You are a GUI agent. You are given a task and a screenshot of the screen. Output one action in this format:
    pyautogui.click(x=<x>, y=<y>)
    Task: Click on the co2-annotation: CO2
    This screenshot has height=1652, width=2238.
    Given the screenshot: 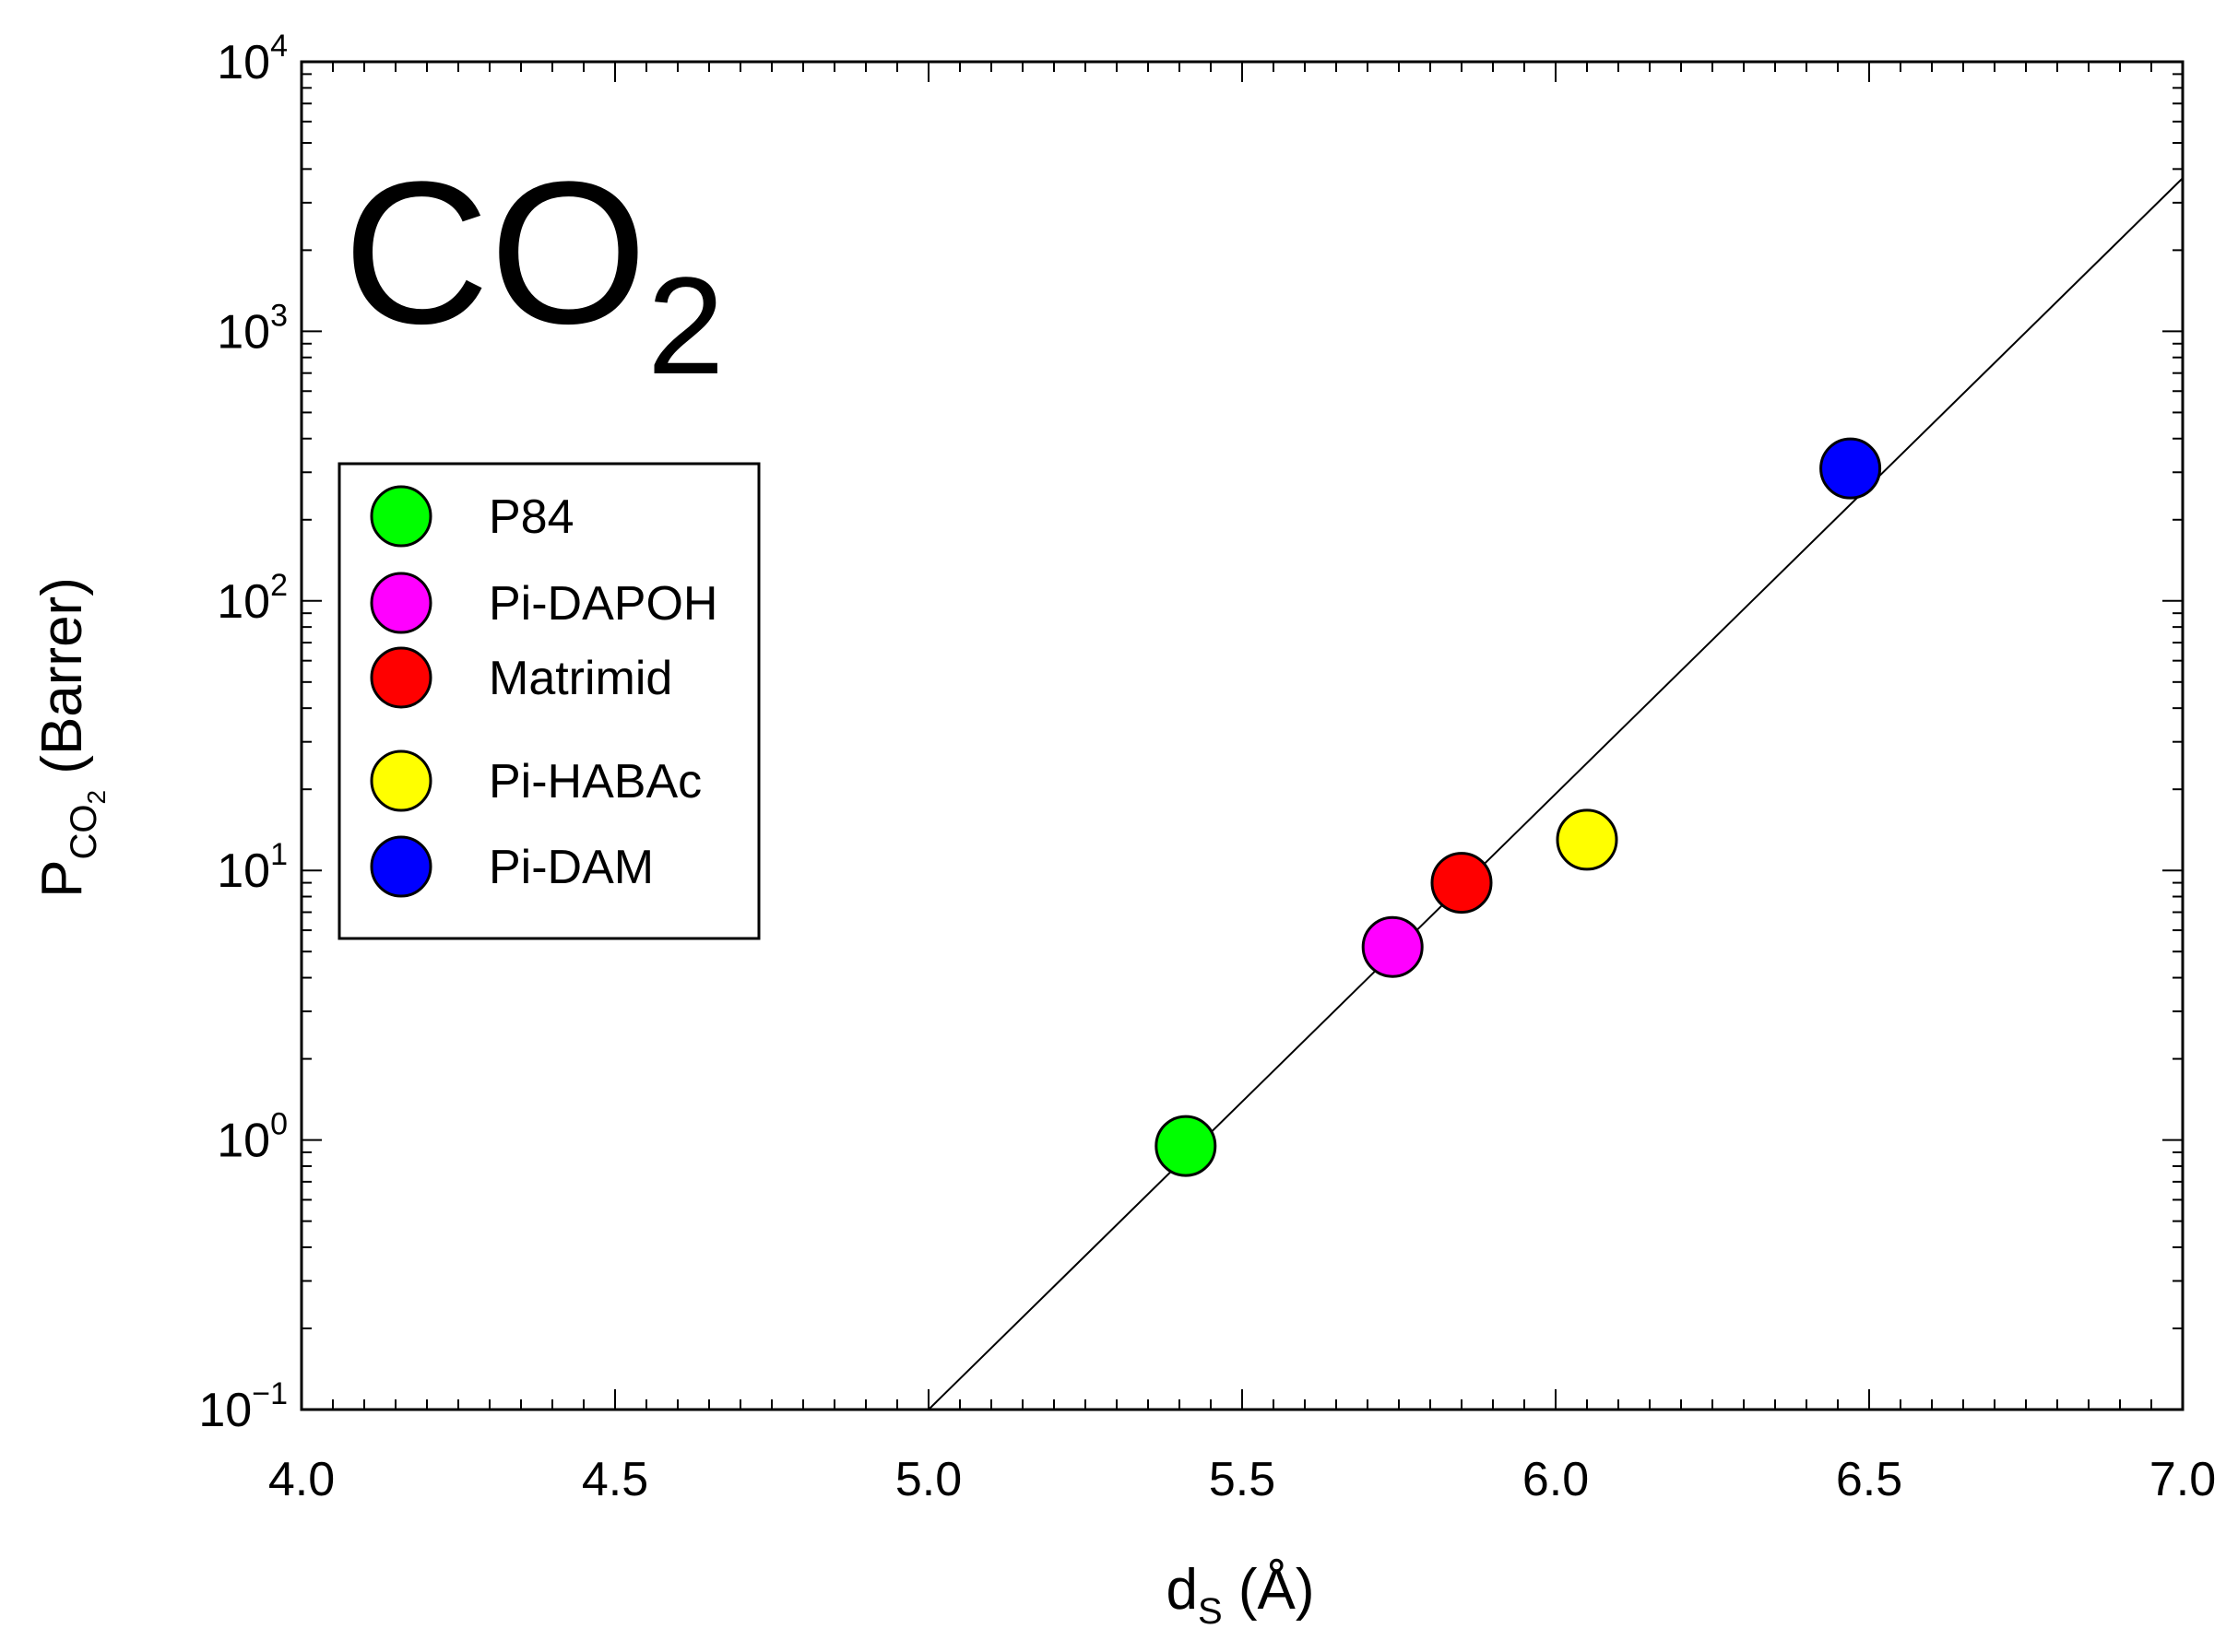 What is the action you would take?
    pyautogui.click(x=533, y=271)
    